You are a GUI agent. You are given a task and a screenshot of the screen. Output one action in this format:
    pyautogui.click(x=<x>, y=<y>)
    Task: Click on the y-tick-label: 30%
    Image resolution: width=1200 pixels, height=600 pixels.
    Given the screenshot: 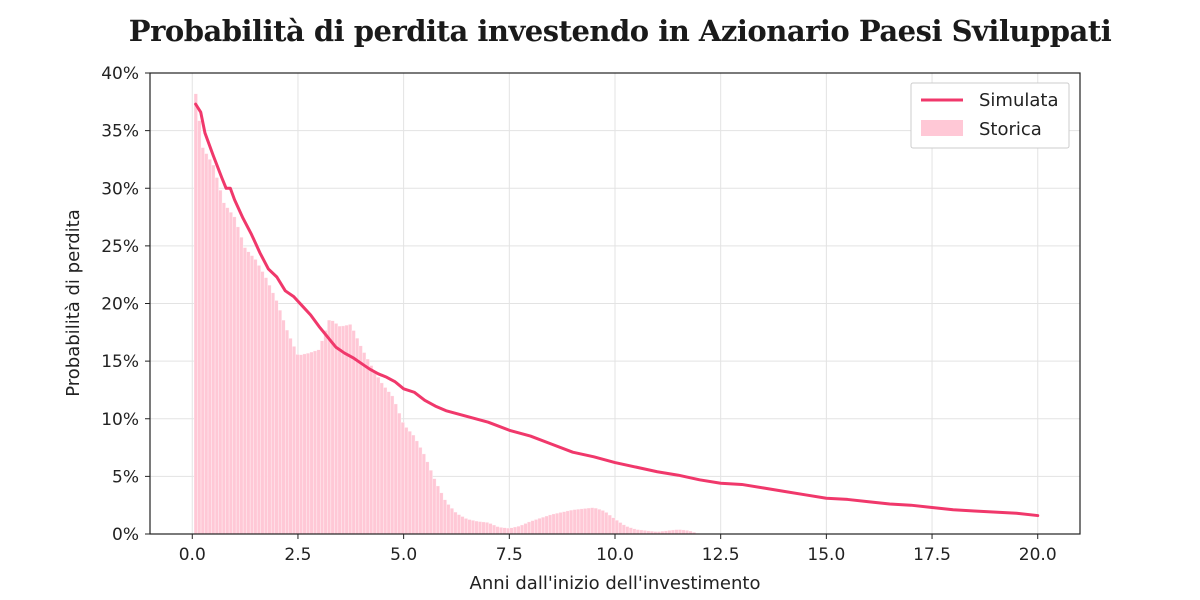 What is the action you would take?
    pyautogui.click(x=120, y=189)
    